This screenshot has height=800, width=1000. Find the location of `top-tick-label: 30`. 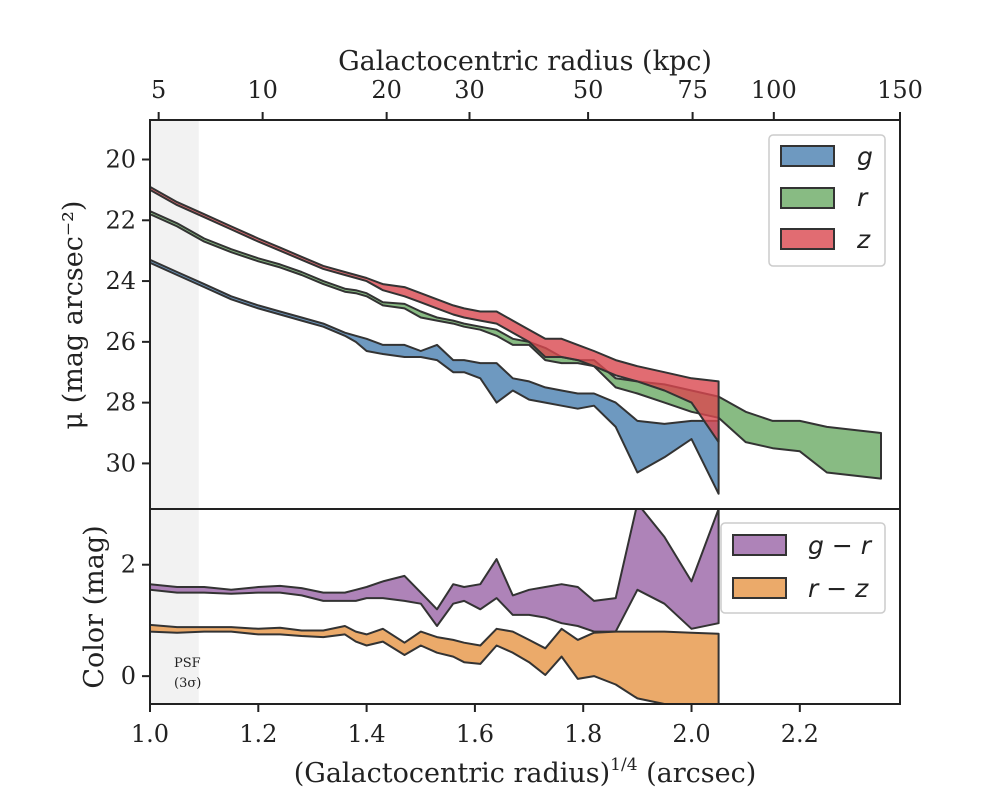

top-tick-label: 30 is located at coordinates (469, 90).